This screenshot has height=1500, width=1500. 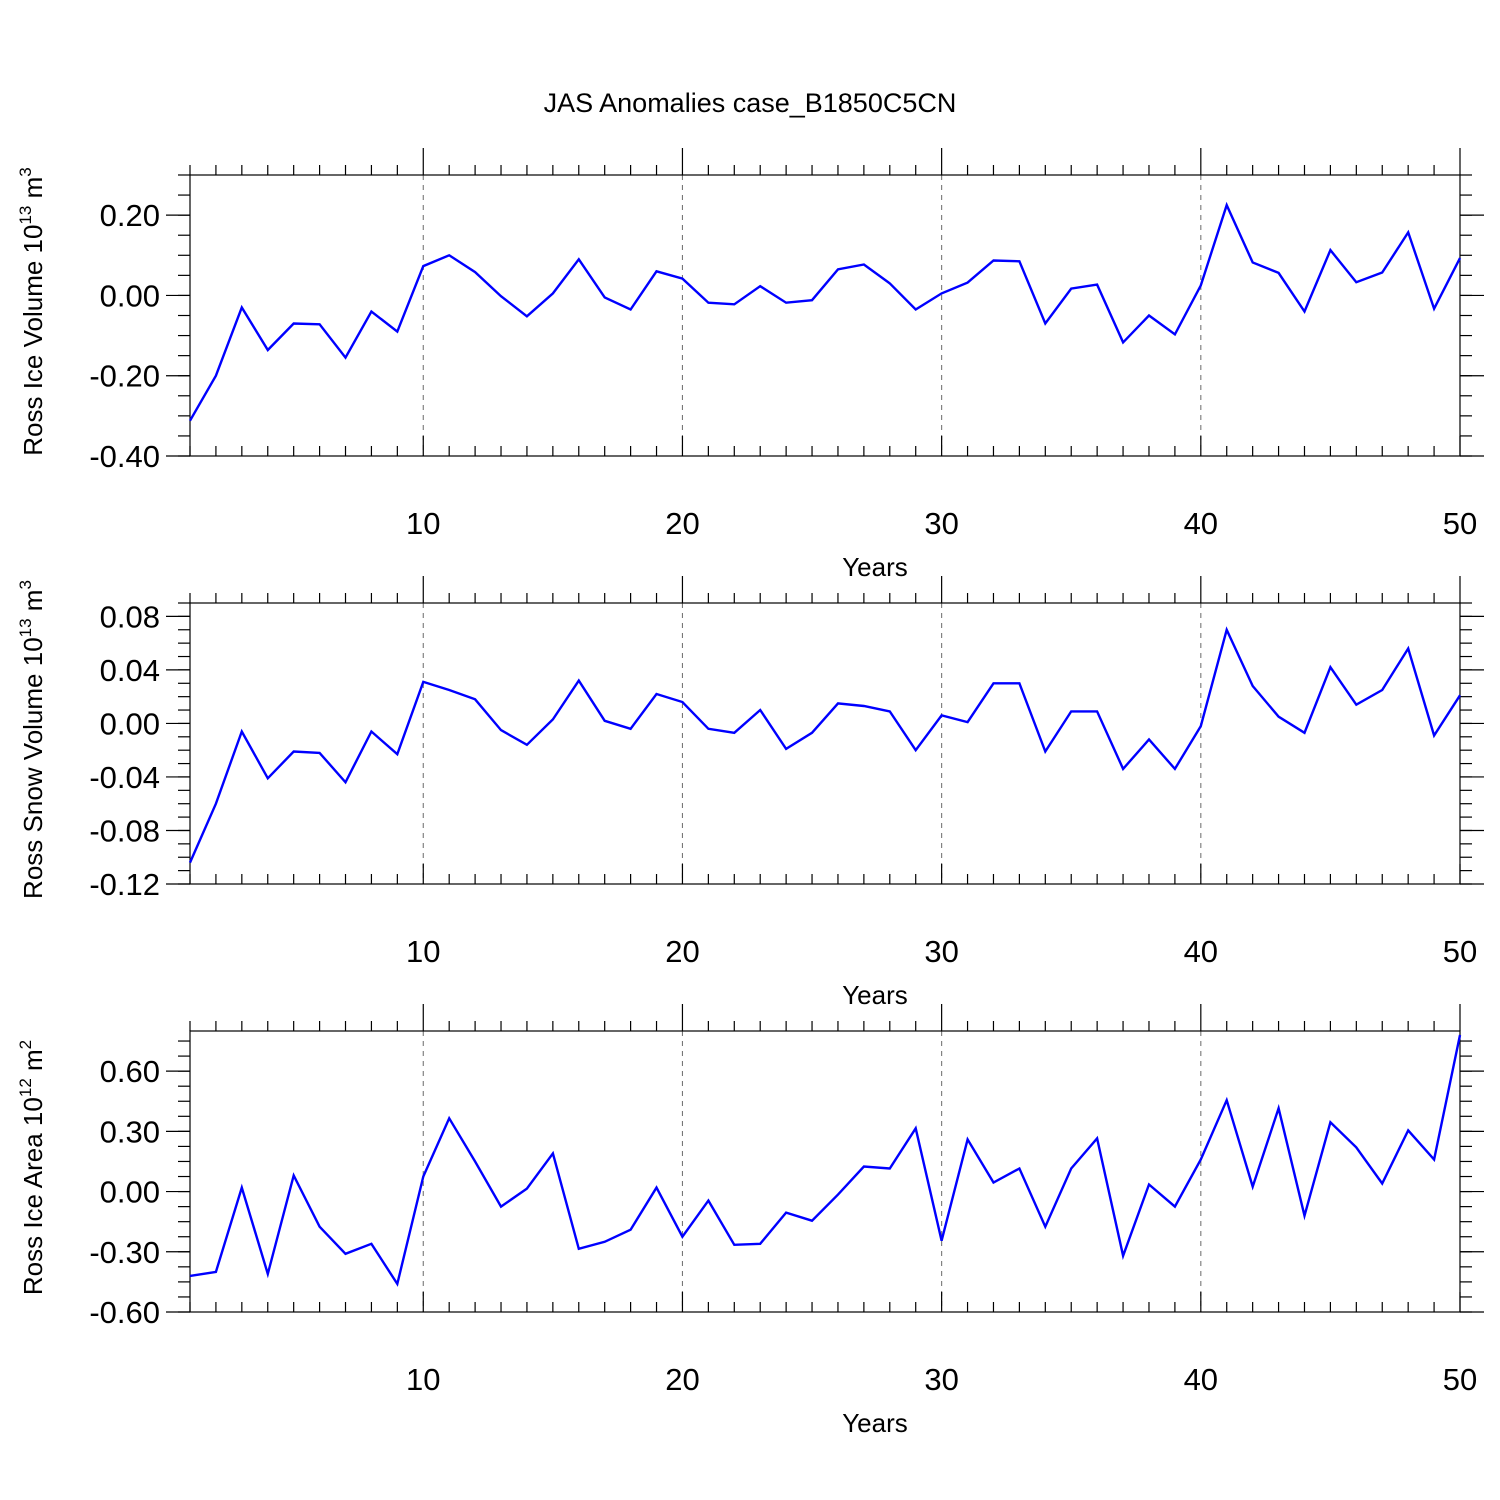 What do you see at coordinates (25, 1044) in the screenshot?
I see `y-axis-label-unit-exponent: 2` at bounding box center [25, 1044].